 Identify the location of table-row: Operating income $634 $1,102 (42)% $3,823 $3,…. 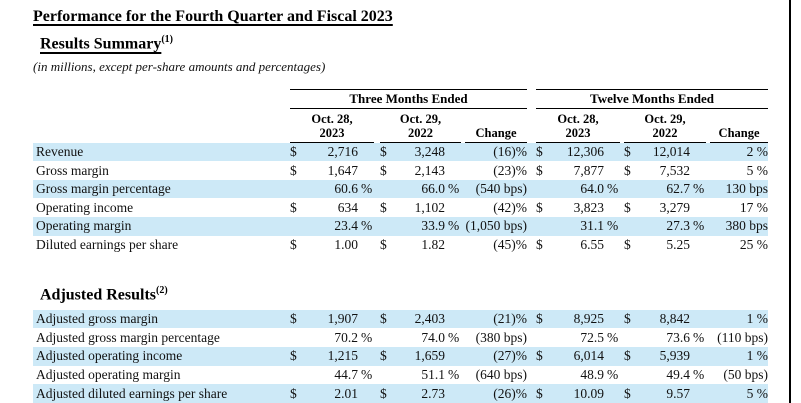
(400, 207).